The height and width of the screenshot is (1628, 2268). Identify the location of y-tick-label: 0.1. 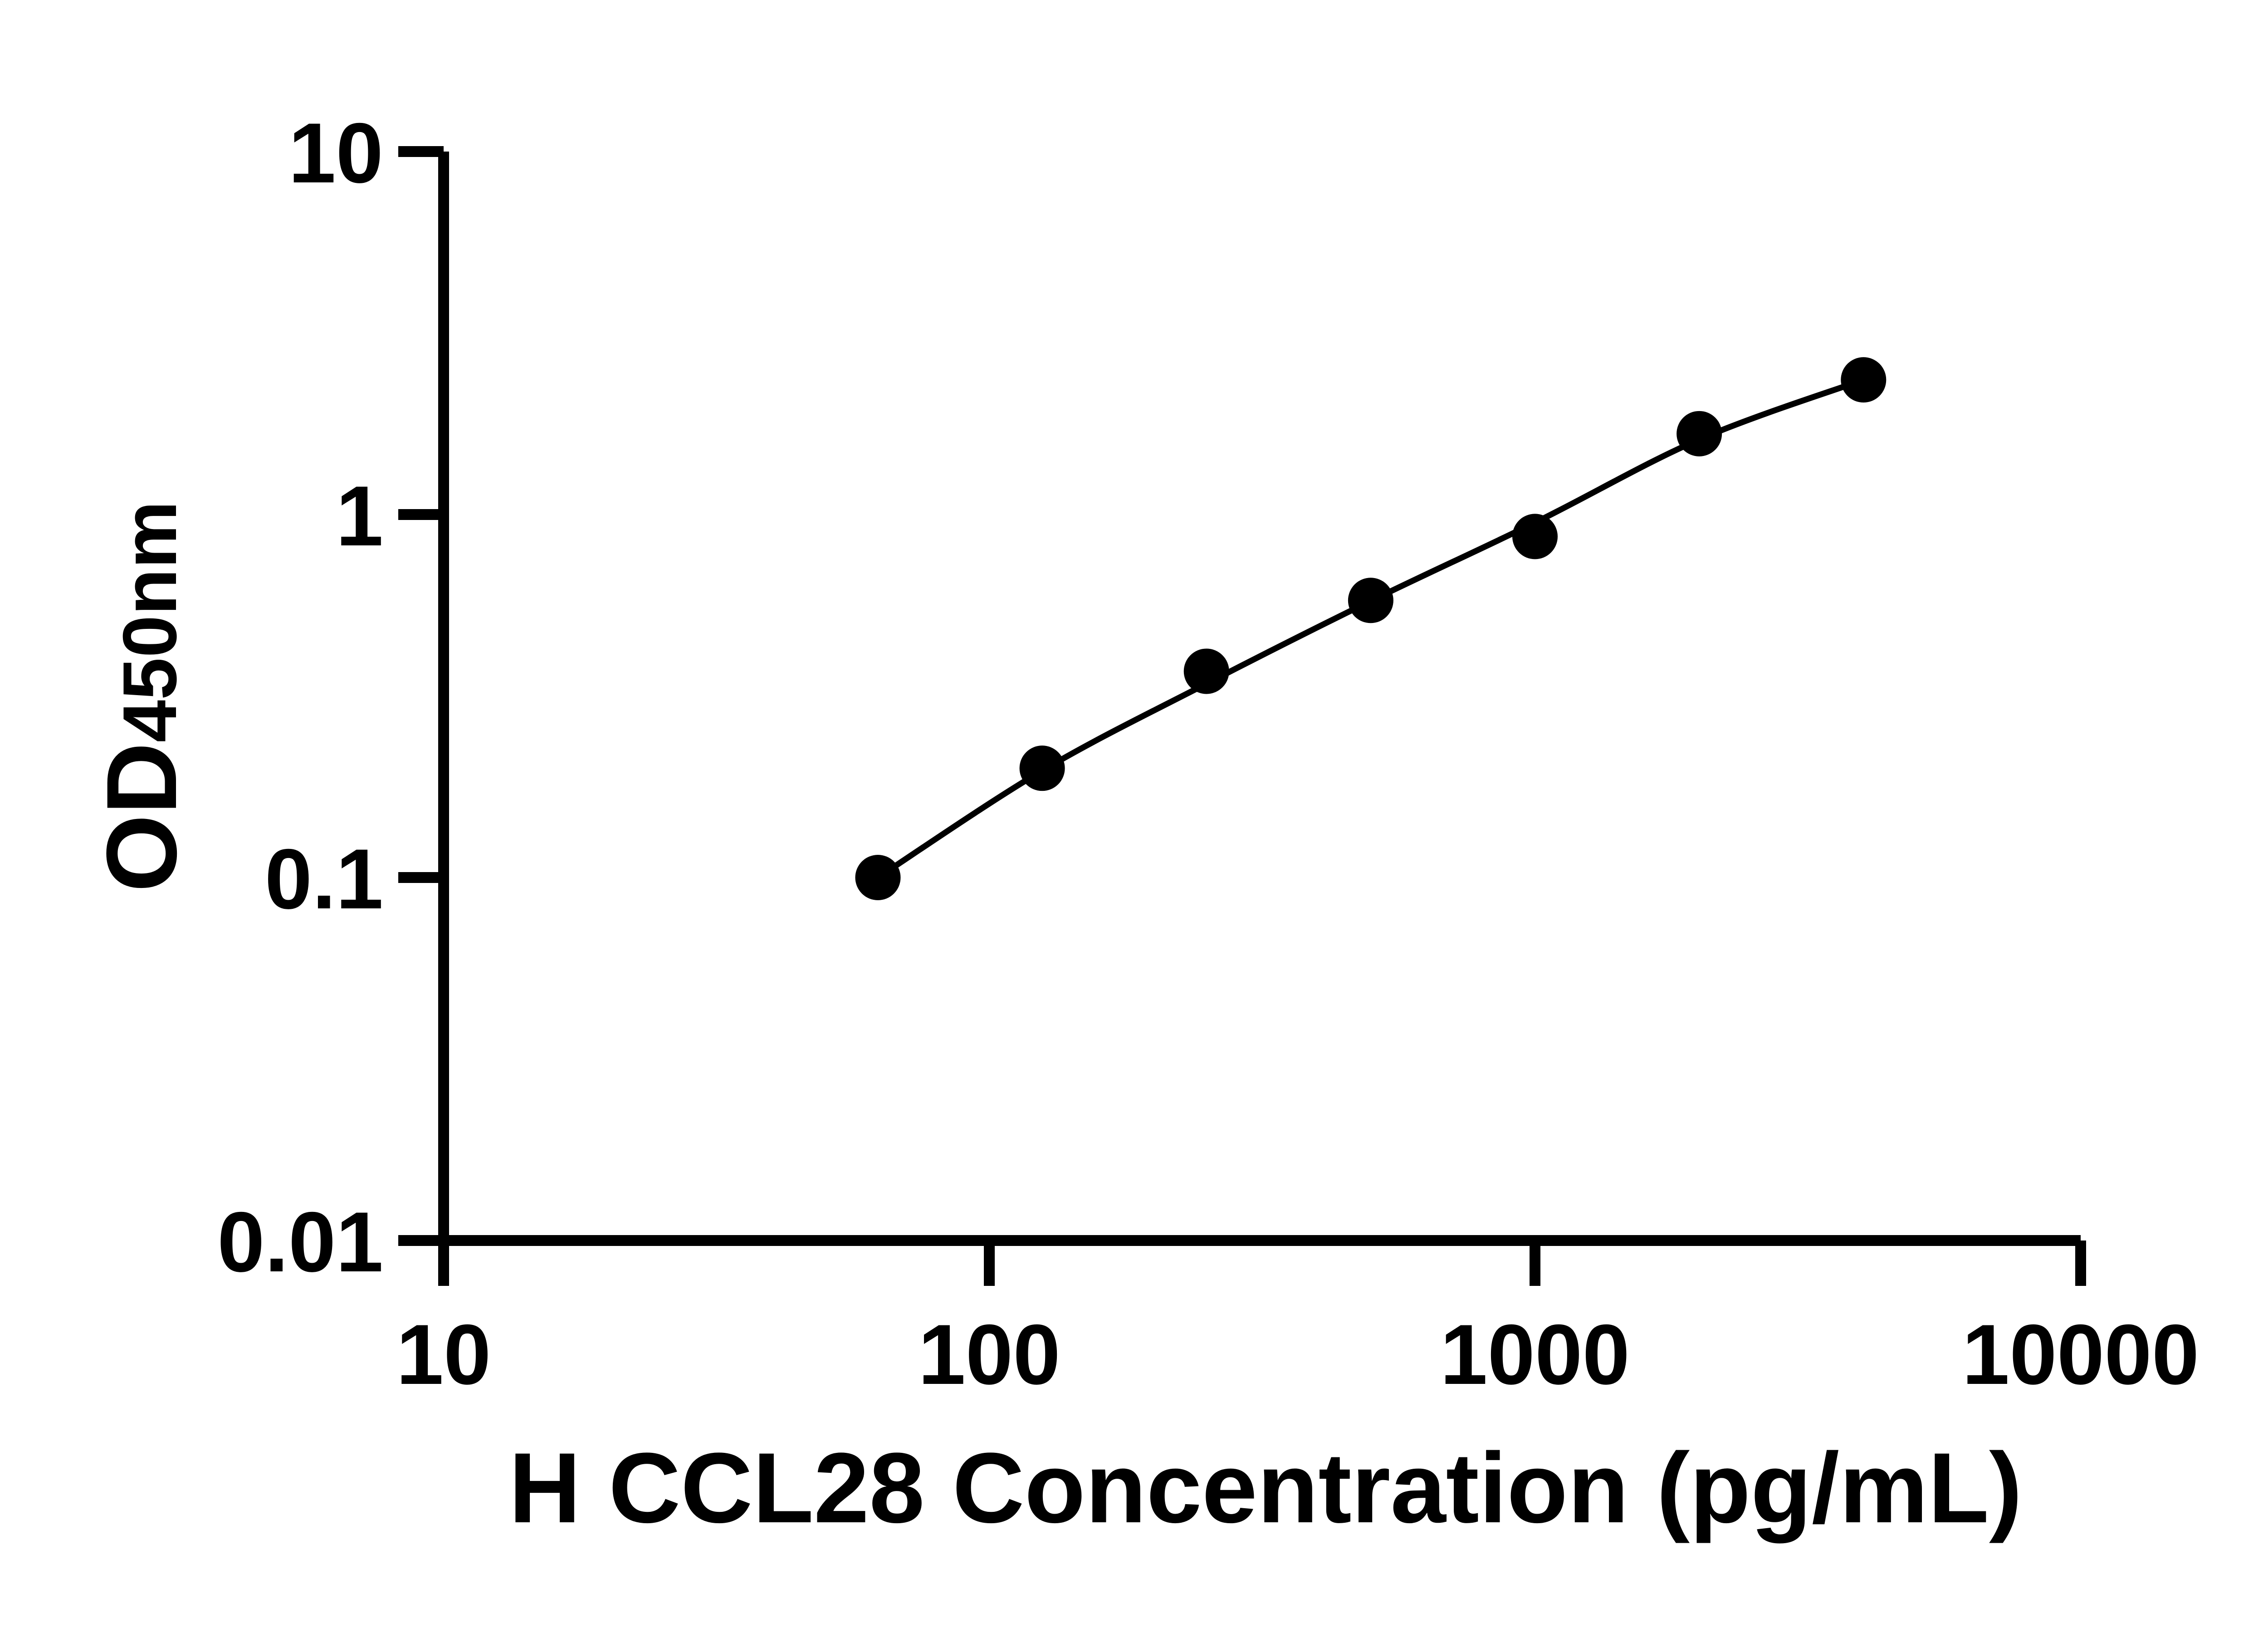
(324, 879).